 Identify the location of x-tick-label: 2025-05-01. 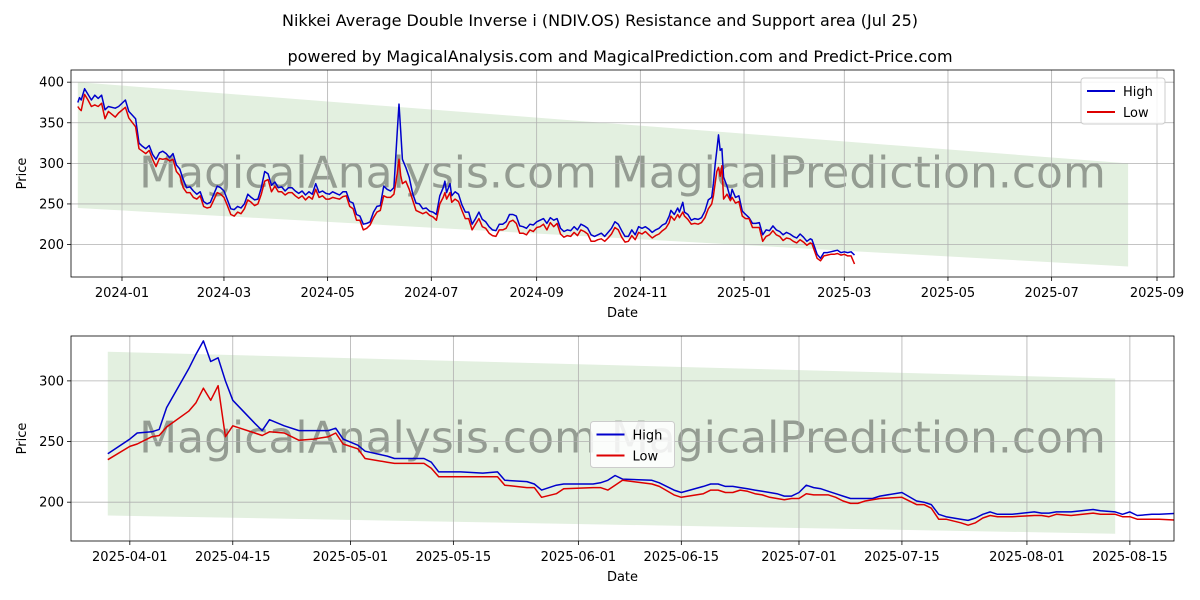
(351, 557).